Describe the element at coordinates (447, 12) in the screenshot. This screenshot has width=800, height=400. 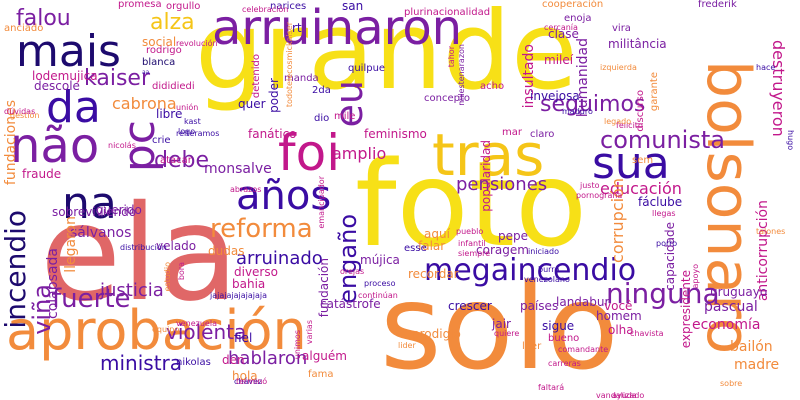
I see `cloud-word: plurinacionalidad` at that location.